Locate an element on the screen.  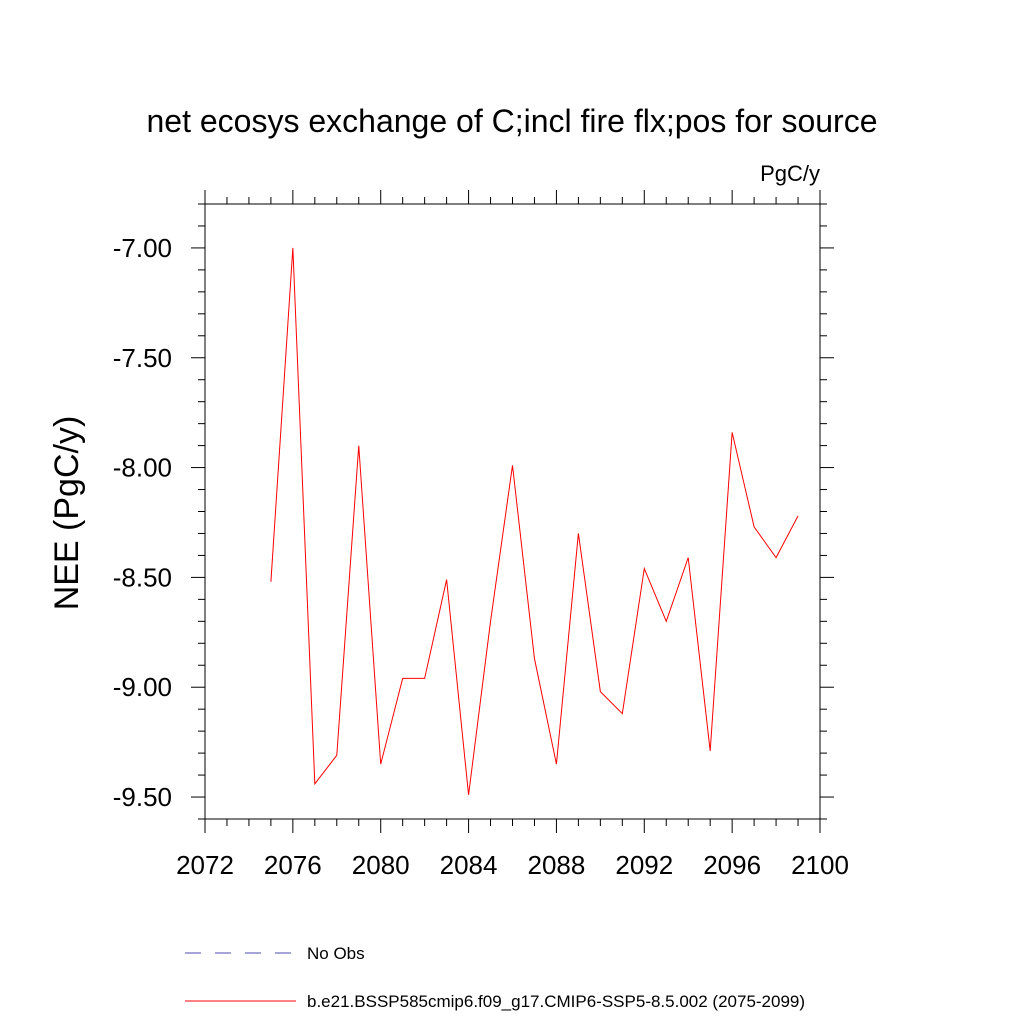
x-tick-label: 2080 is located at coordinates (381, 865).